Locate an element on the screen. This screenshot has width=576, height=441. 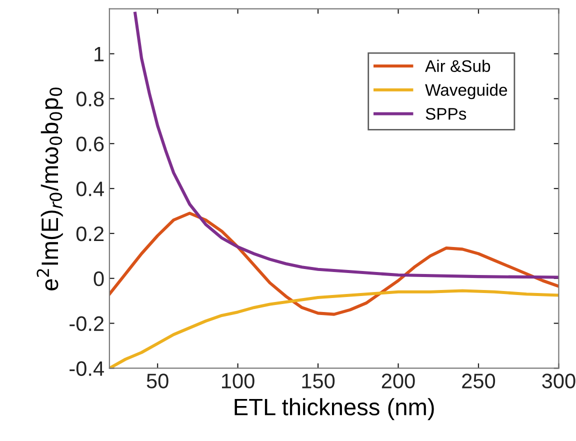
y-tick-label: 0.8 is located at coordinates (90, 99).